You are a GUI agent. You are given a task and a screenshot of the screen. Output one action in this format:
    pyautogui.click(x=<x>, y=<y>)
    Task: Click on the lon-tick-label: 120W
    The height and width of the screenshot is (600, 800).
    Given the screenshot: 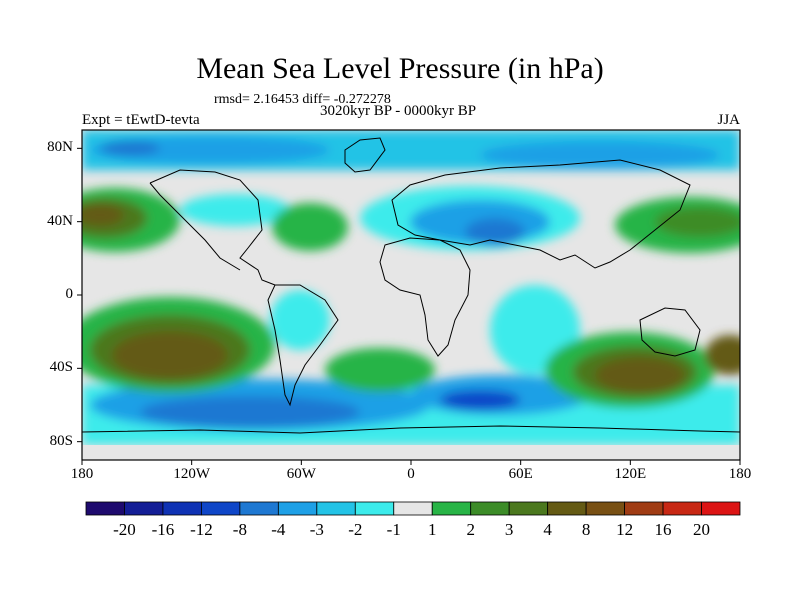 What is the action you would take?
    pyautogui.click(x=191, y=474)
    